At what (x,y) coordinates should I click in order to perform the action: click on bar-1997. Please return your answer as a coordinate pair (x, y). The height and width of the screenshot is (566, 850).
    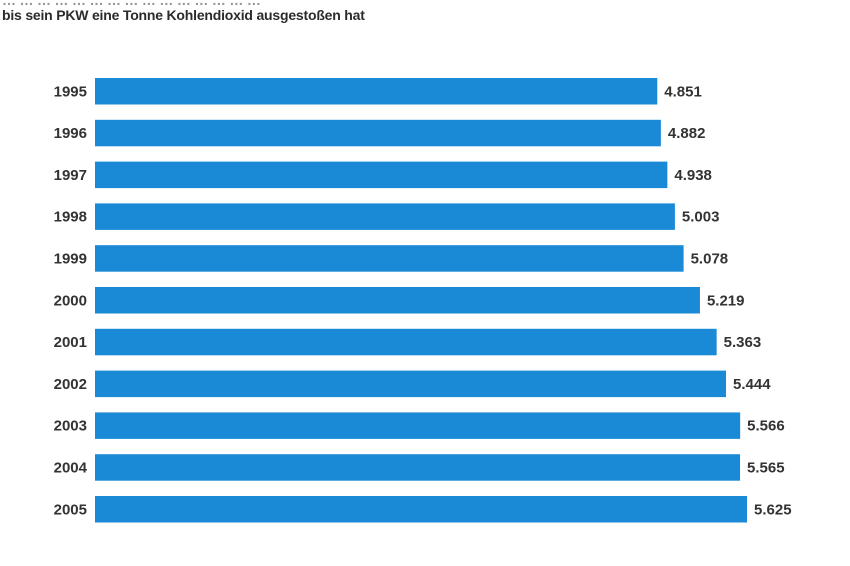
    Looking at the image, I should click on (381, 175).